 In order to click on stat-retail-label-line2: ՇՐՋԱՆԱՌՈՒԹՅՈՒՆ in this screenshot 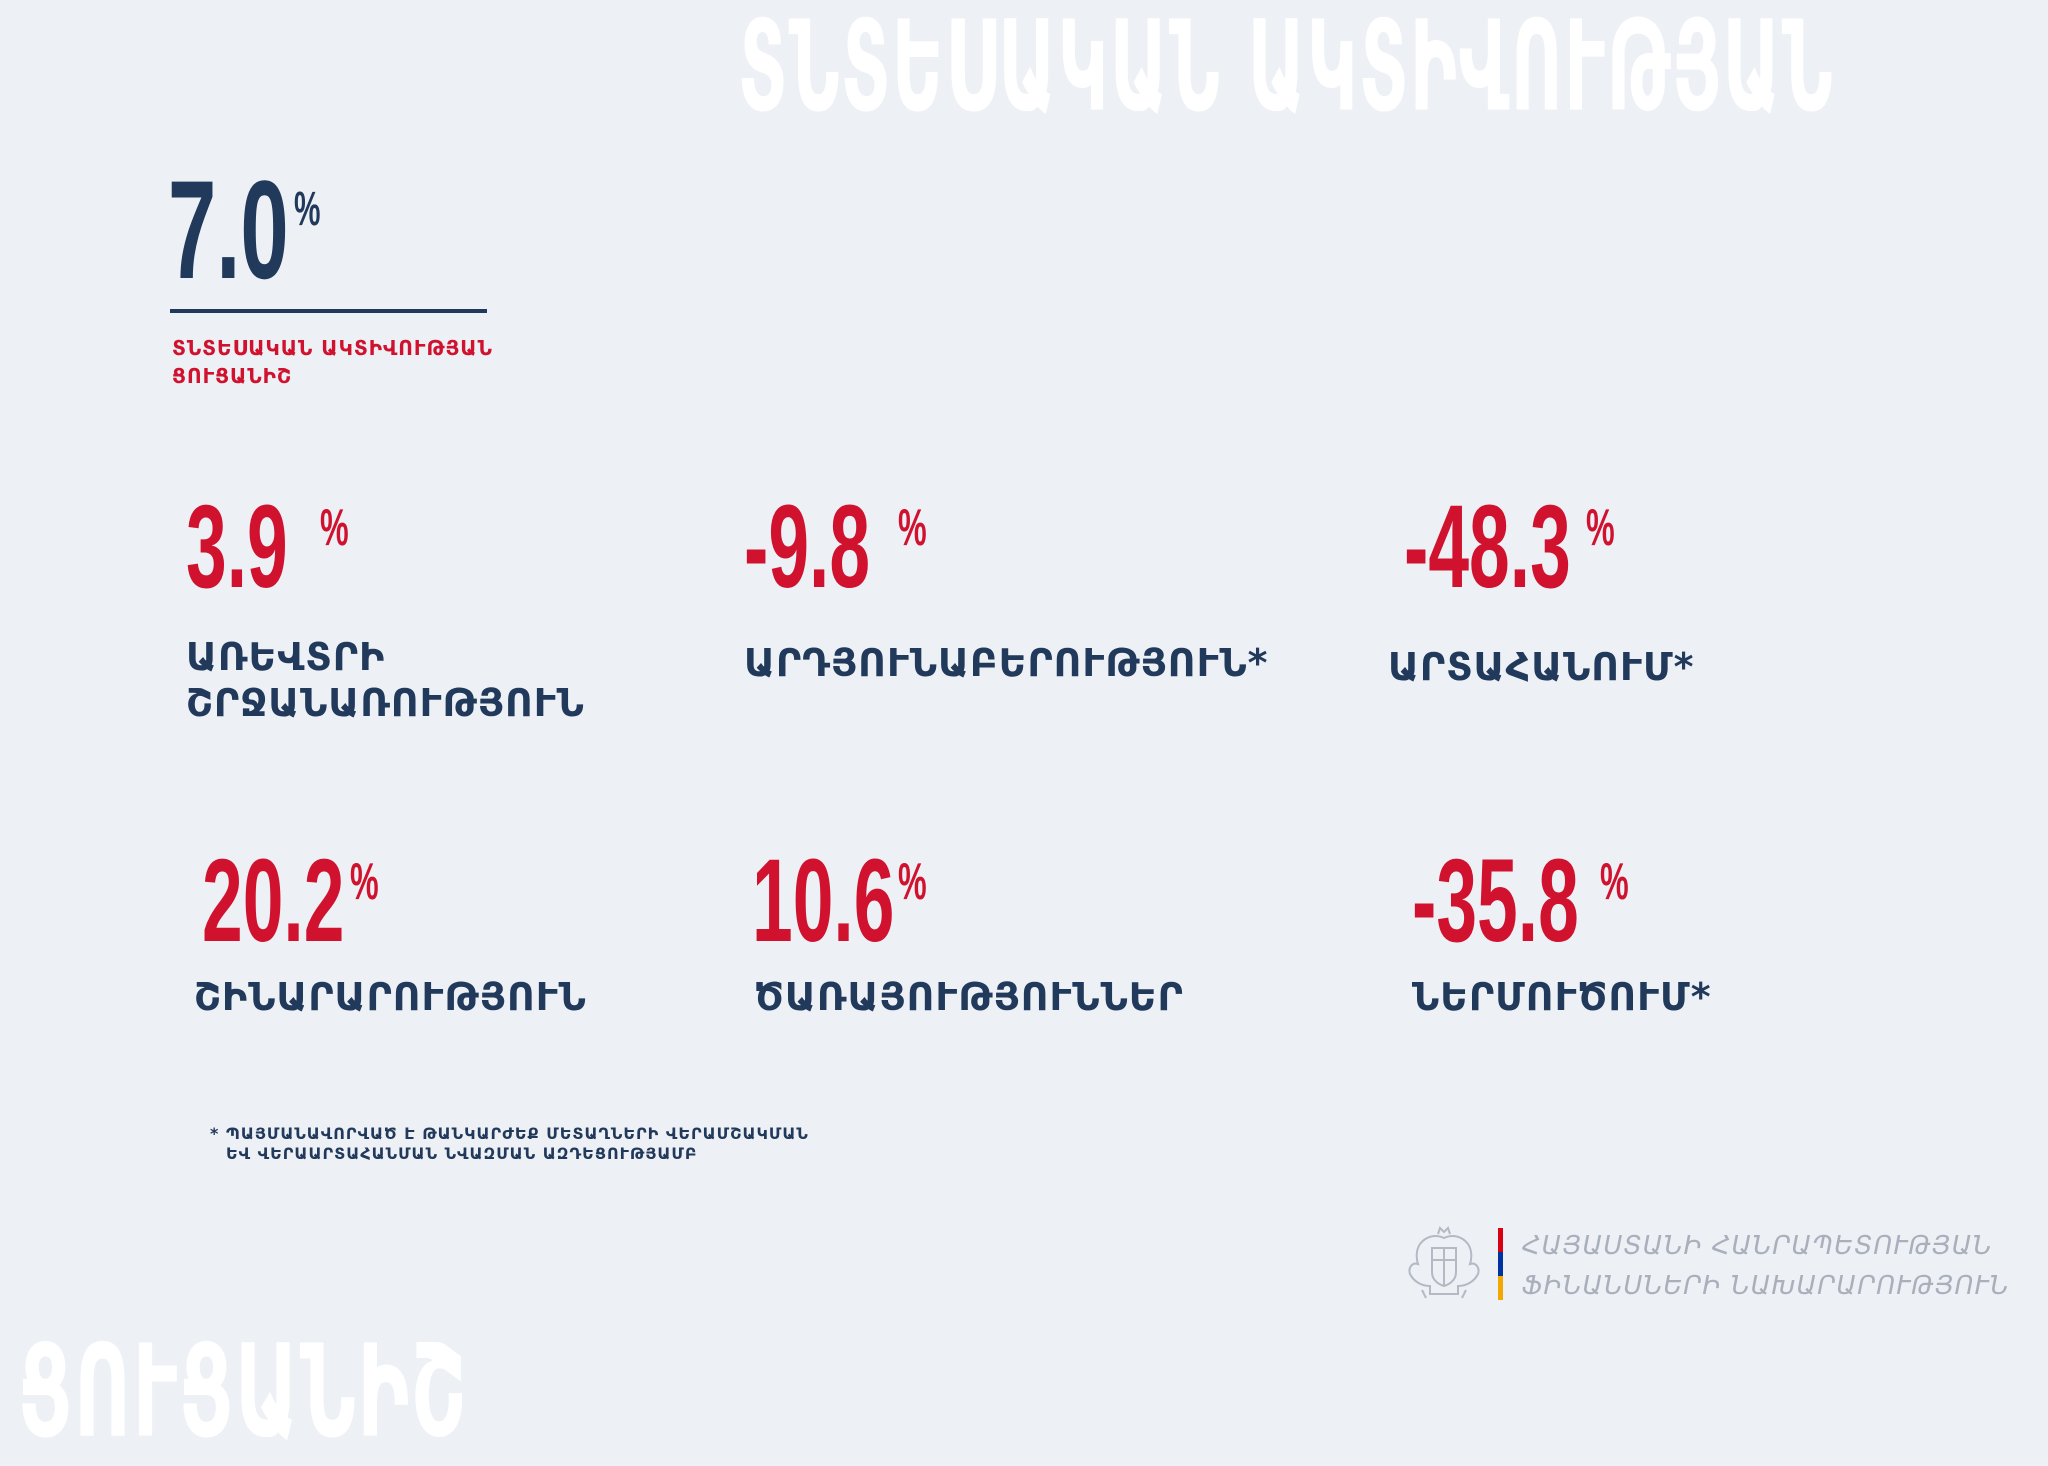, I will do `click(385, 703)`.